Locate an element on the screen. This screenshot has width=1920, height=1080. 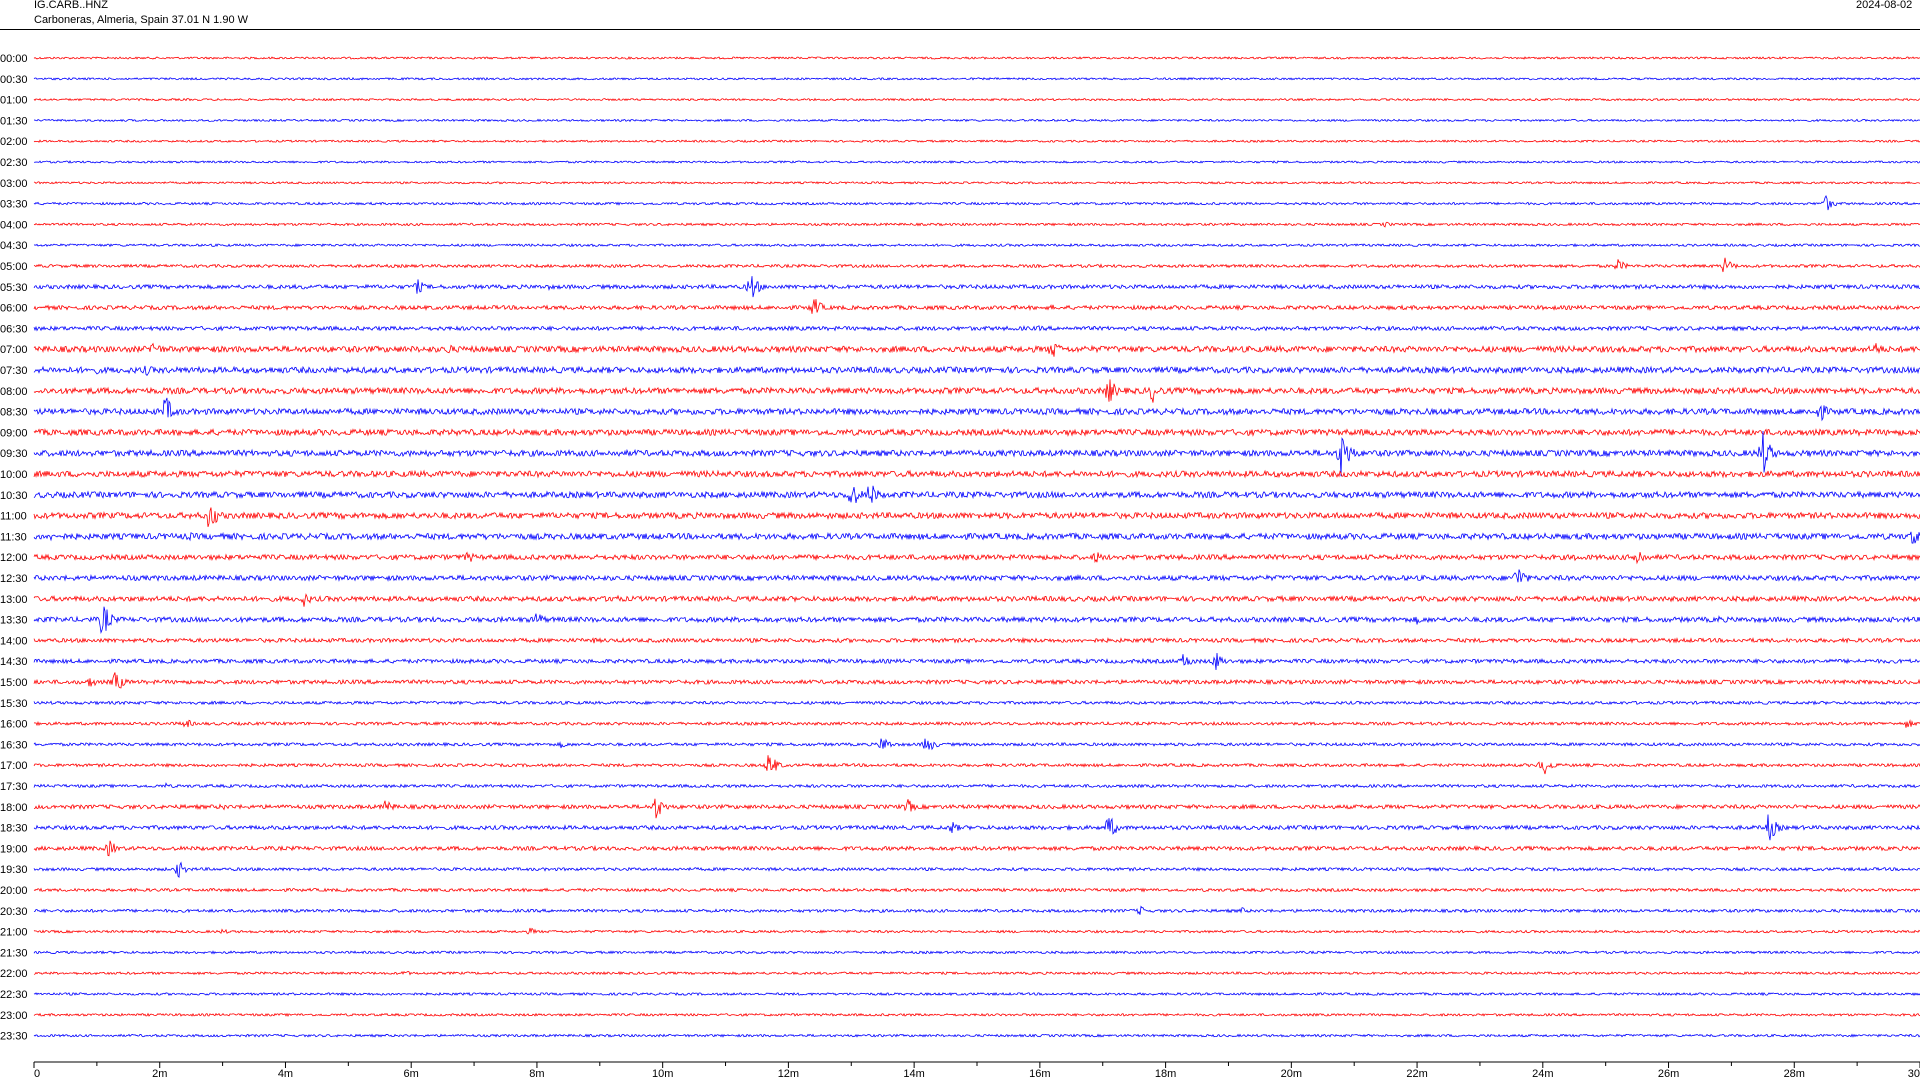
x-tick-label: 26m is located at coordinates (1668, 1074).